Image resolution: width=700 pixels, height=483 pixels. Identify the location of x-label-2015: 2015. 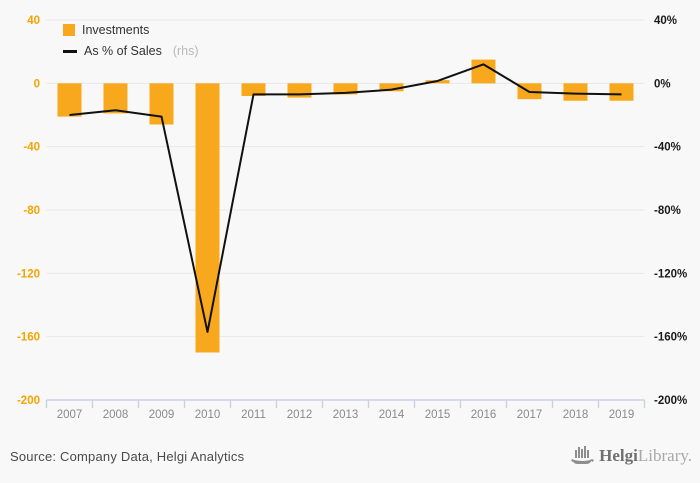
(438, 415).